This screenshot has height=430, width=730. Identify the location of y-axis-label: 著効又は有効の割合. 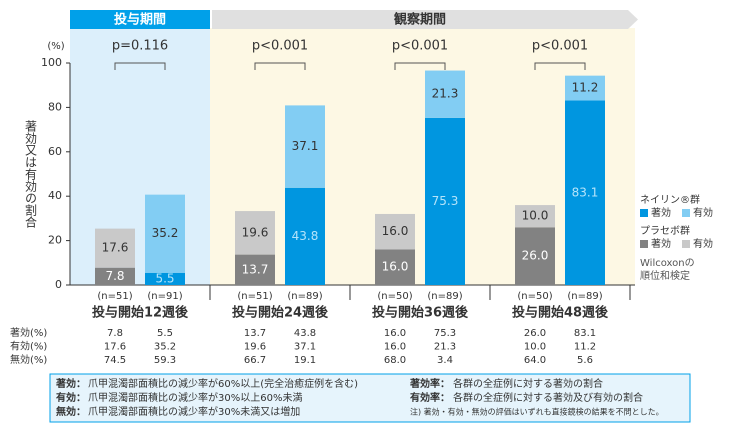
(31, 174).